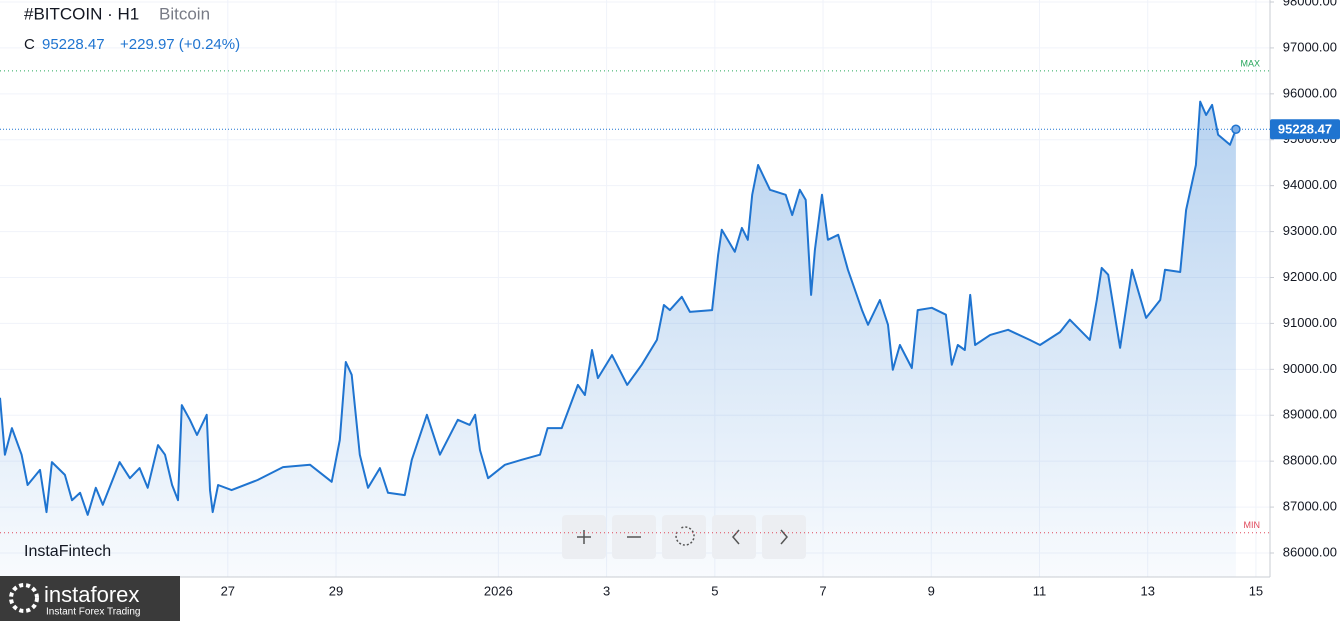 The height and width of the screenshot is (621, 1343). Describe the element at coordinates (1310, 368) in the screenshot. I see `y-tick-label: 90000.00` at that location.